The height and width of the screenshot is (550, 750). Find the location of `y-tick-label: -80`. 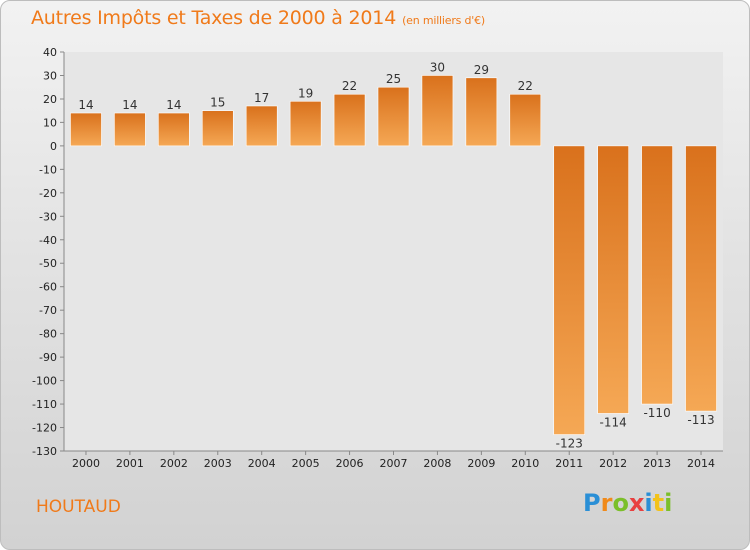

y-tick-label: -80 is located at coordinates (48, 334).